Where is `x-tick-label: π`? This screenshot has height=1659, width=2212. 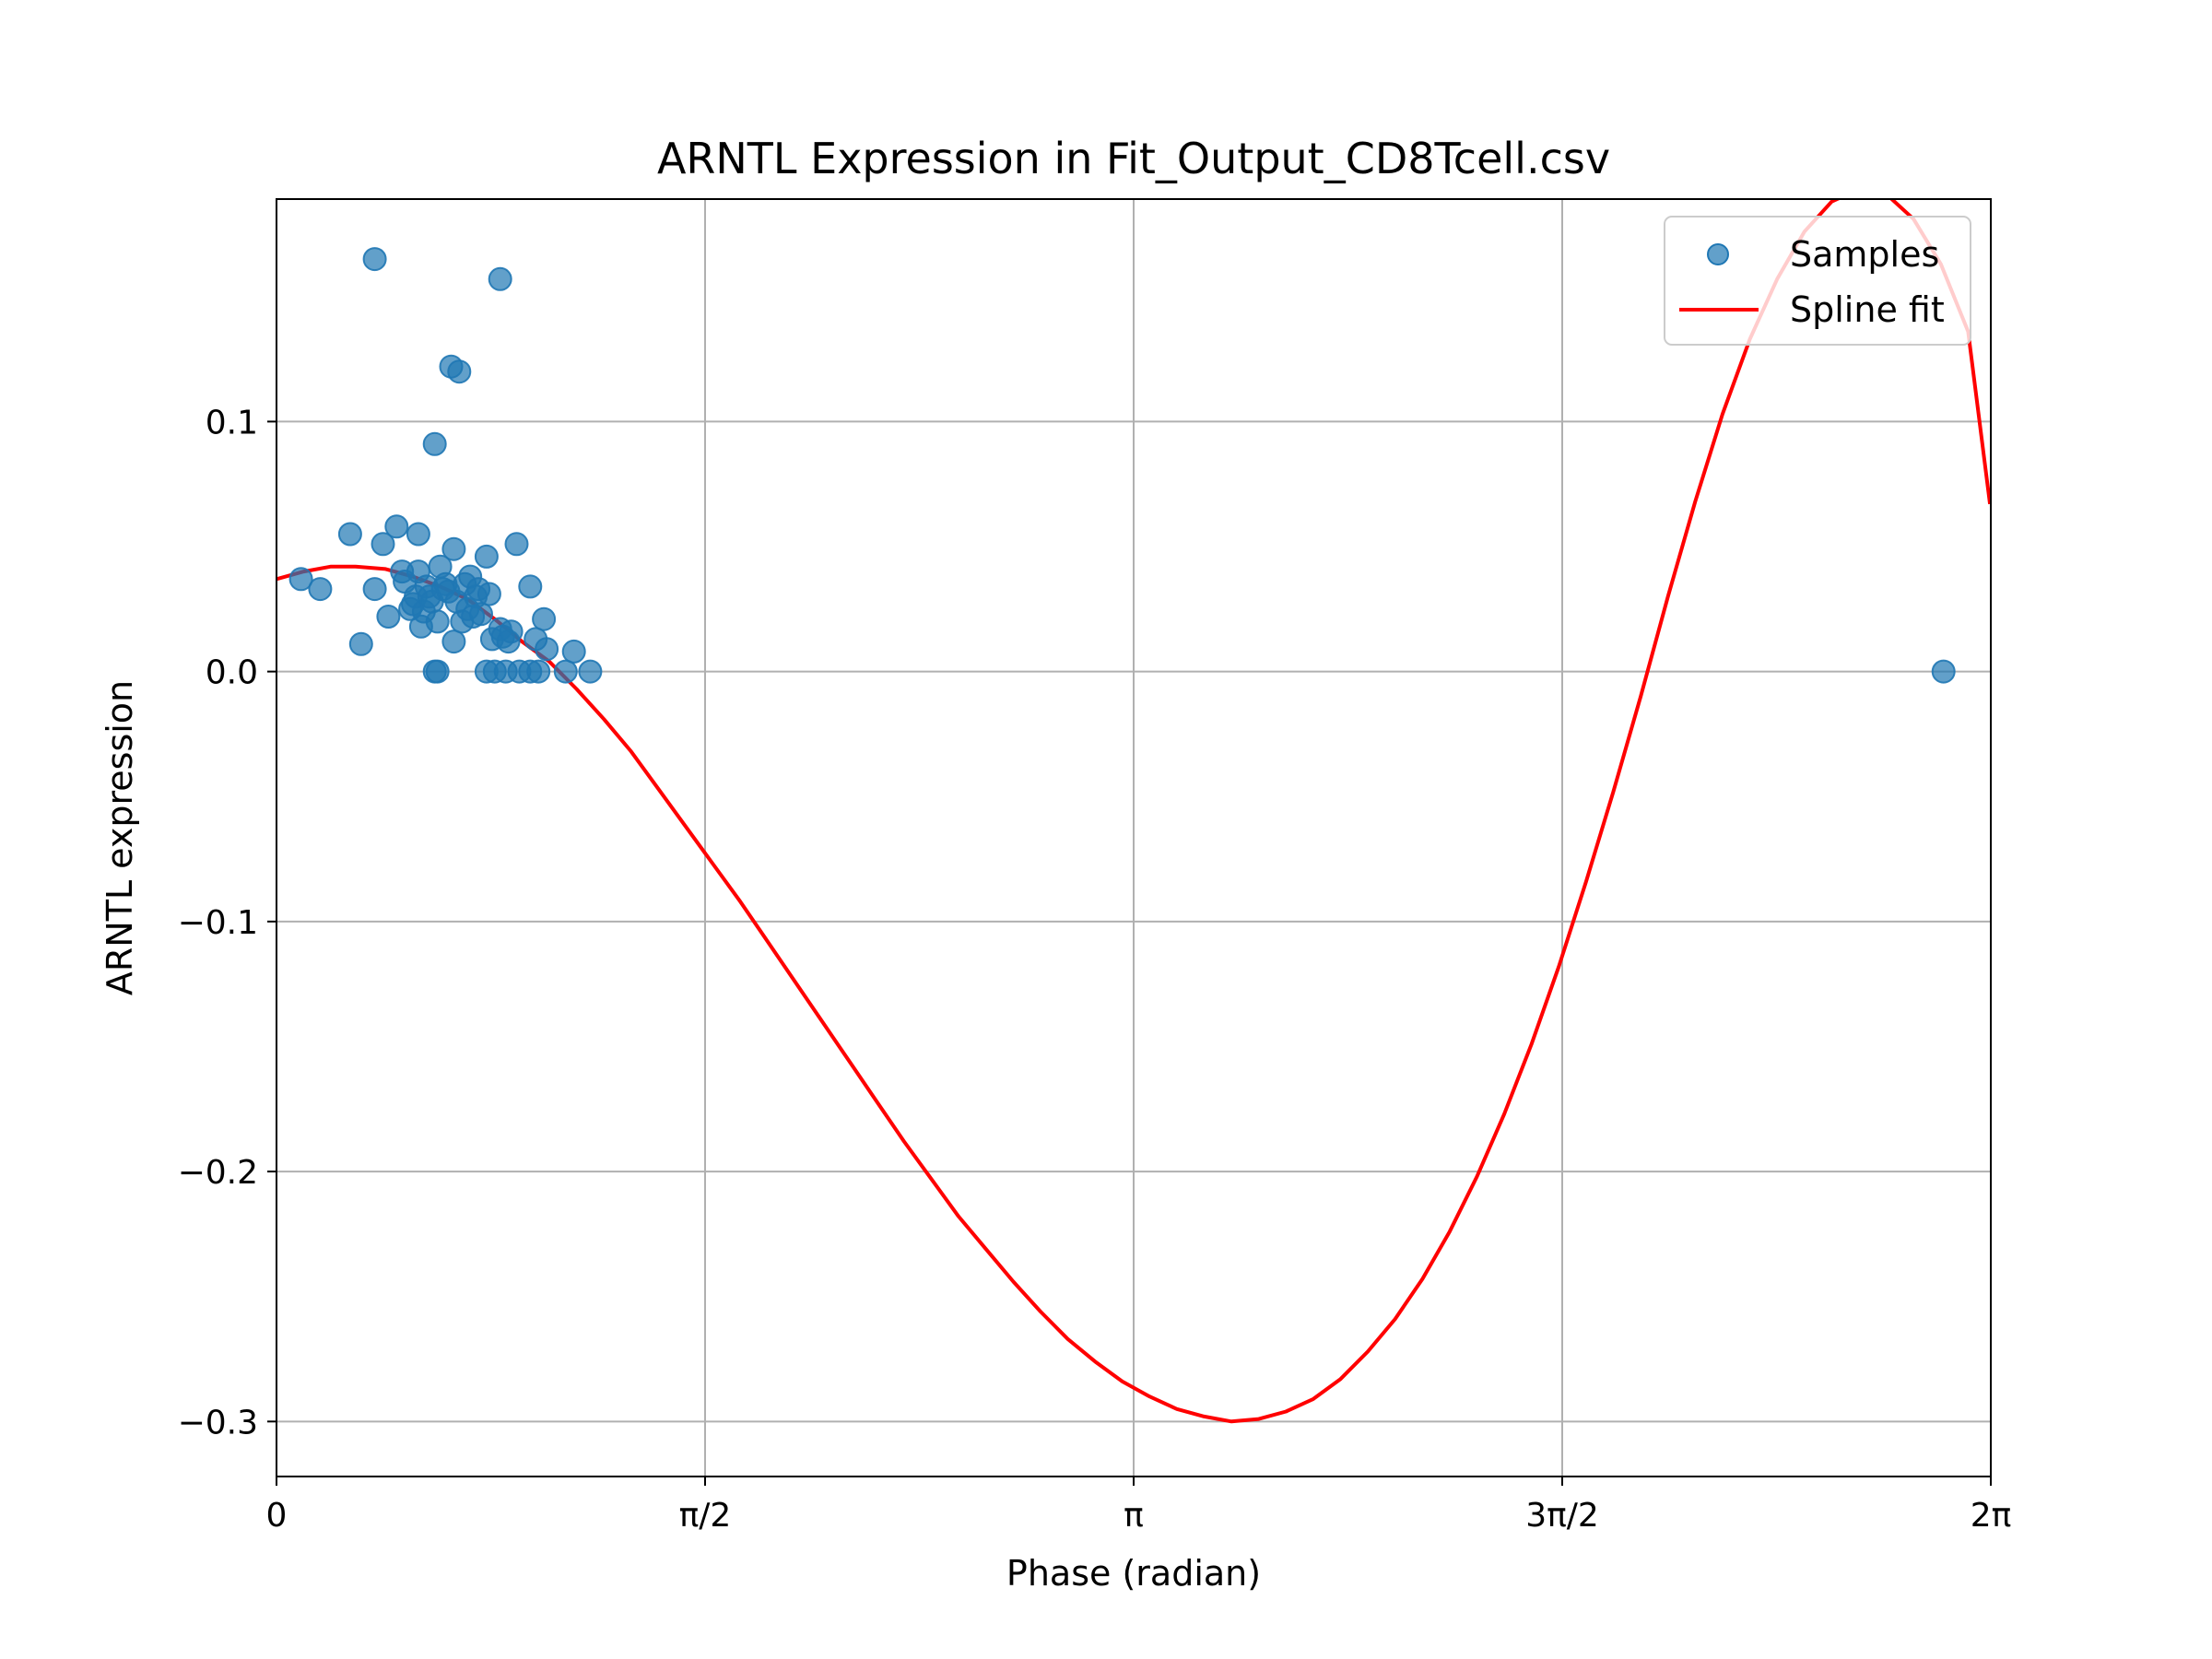
x-tick-label: π is located at coordinates (1134, 1516).